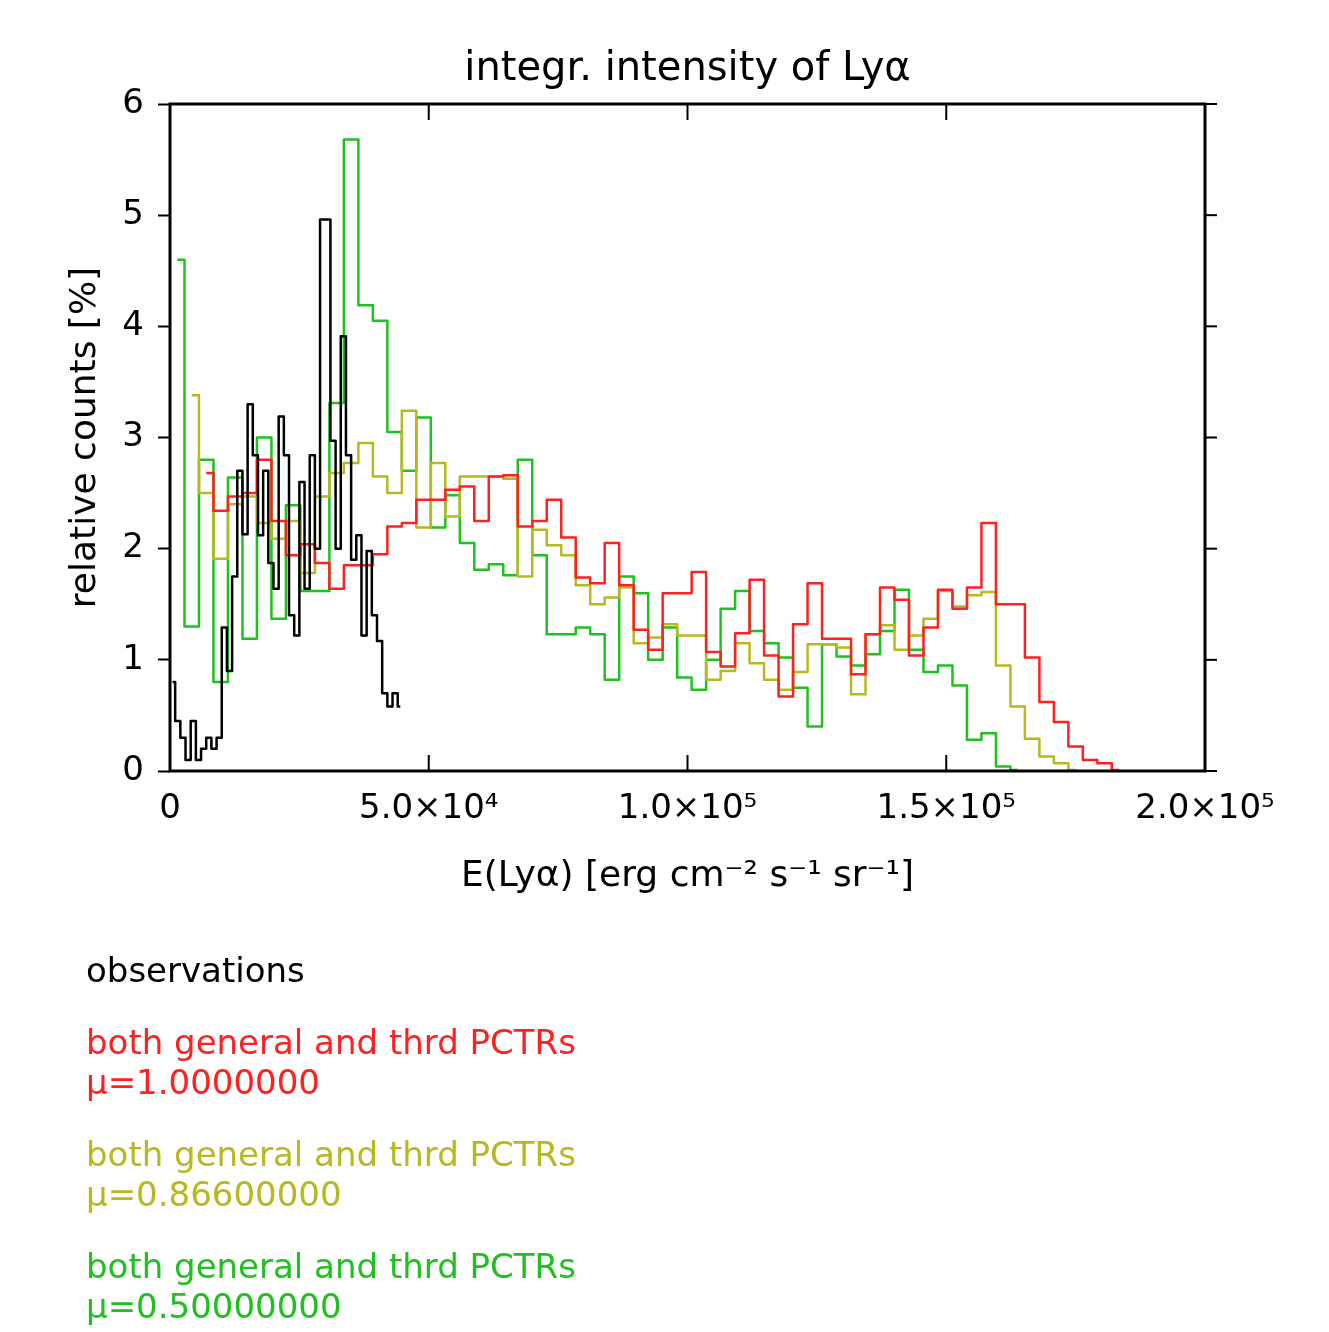 Image resolution: width=1329 pixels, height=1332 pixels. I want to click on text: both general and thrd PCTRs μ=1.0000000, so click(331, 1062).